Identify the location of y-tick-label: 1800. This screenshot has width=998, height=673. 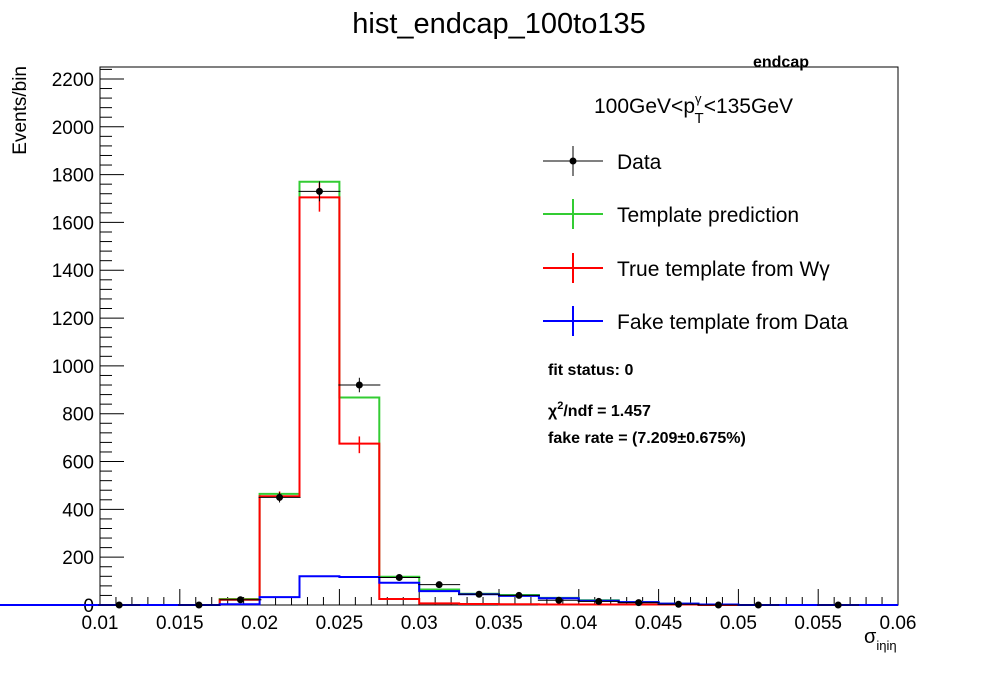
(73, 176).